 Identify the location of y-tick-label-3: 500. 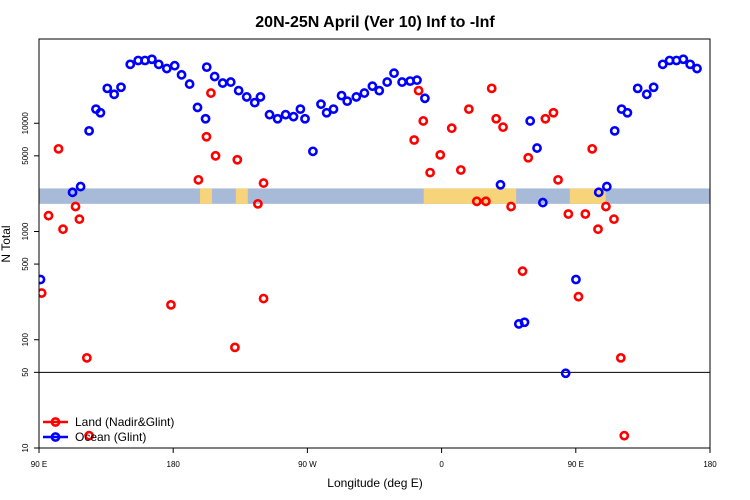
(25, 264).